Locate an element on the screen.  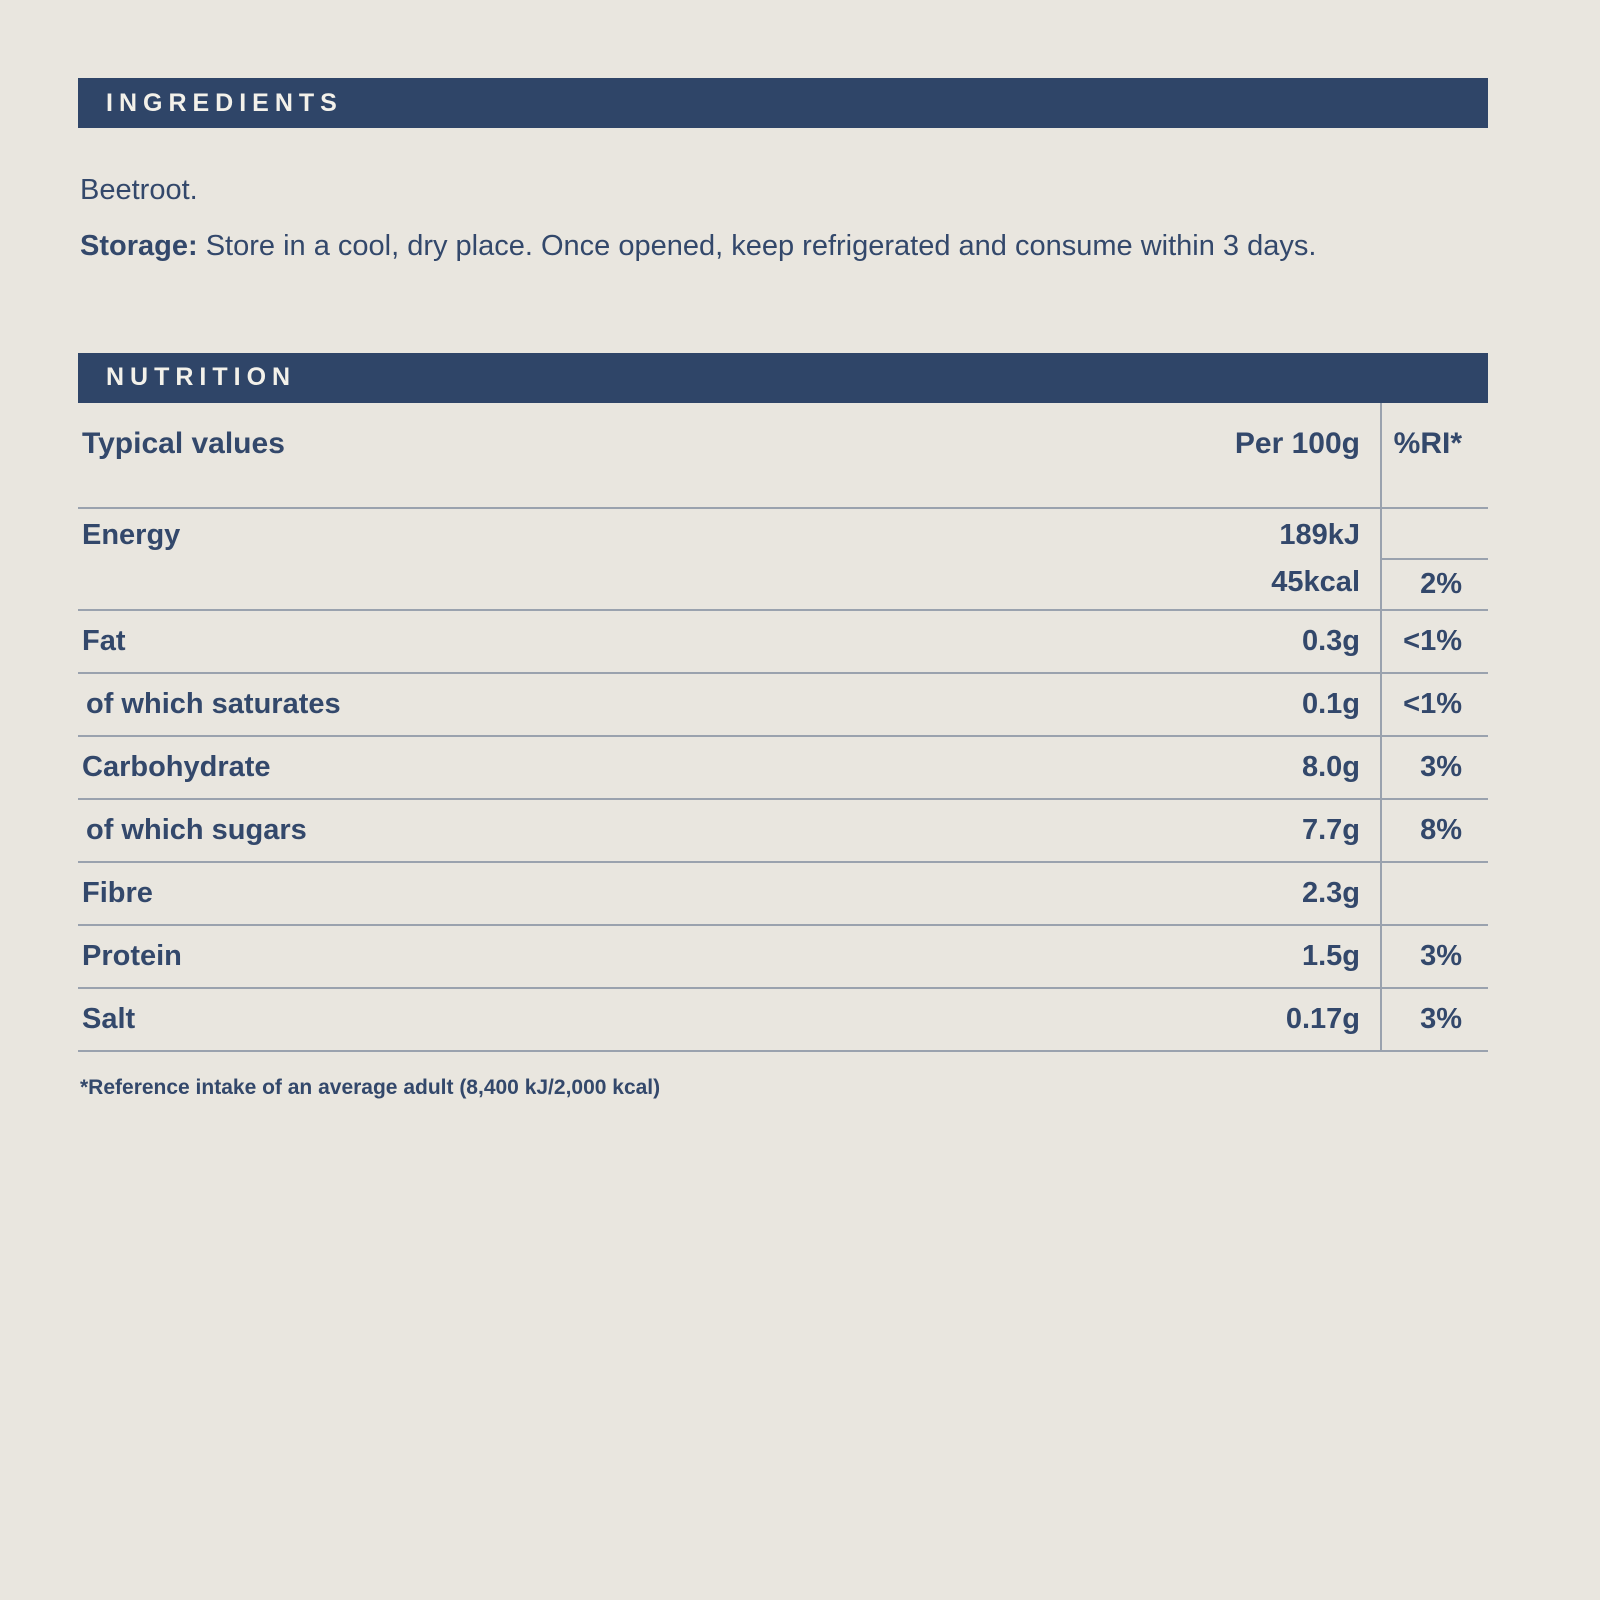
table-row: Salt 0.17g 3% is located at coordinates (783, 1020).